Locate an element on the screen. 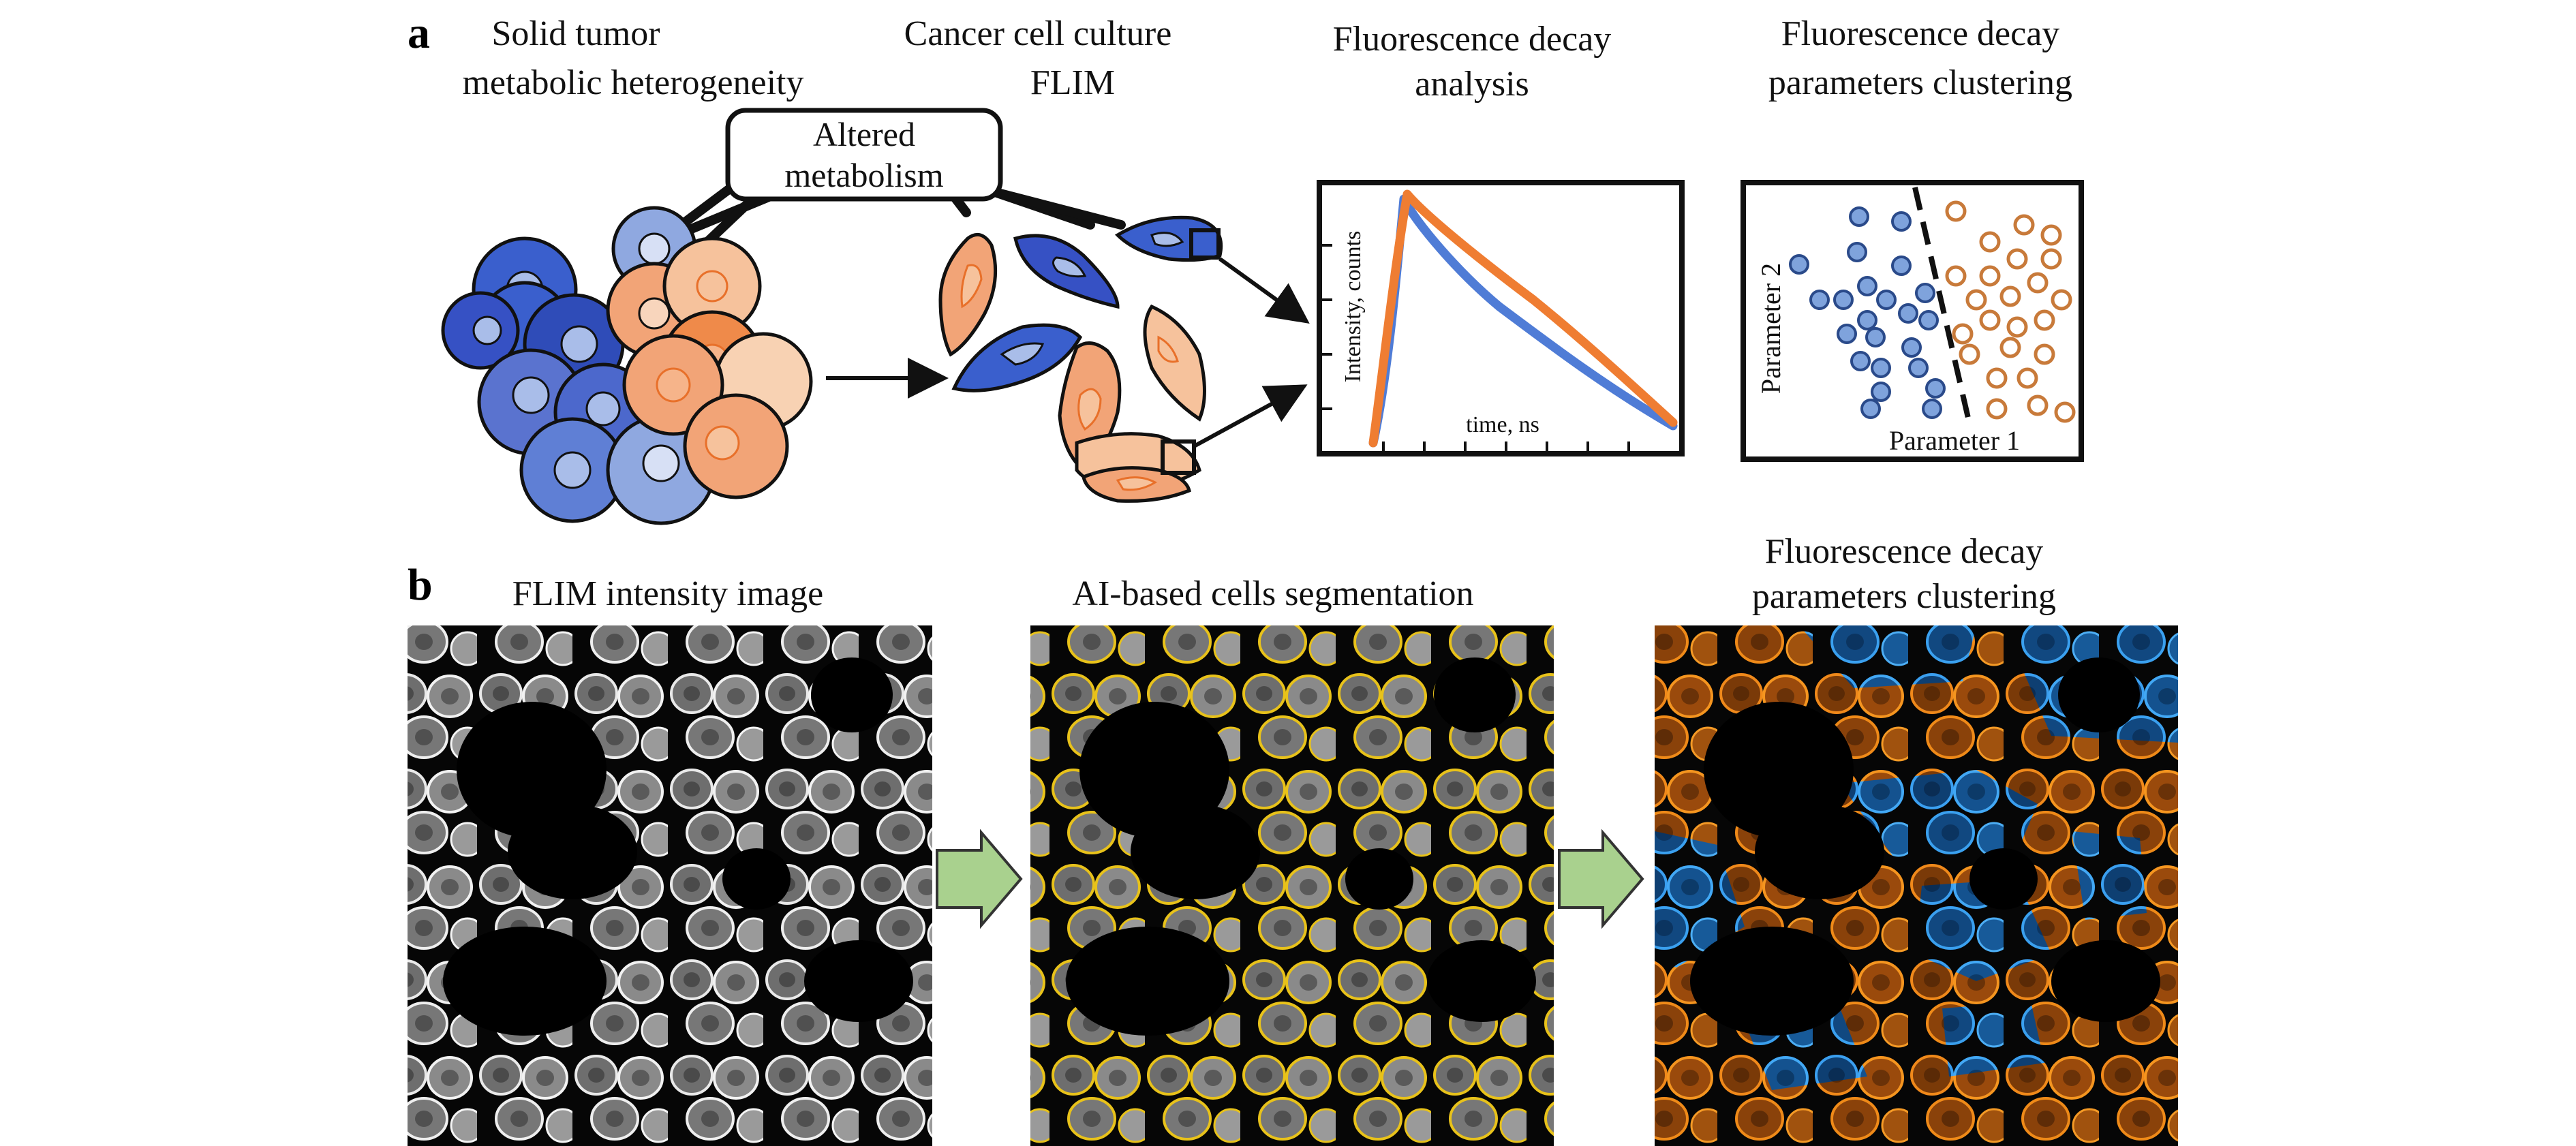  segmentation-image is located at coordinates (1292, 885).